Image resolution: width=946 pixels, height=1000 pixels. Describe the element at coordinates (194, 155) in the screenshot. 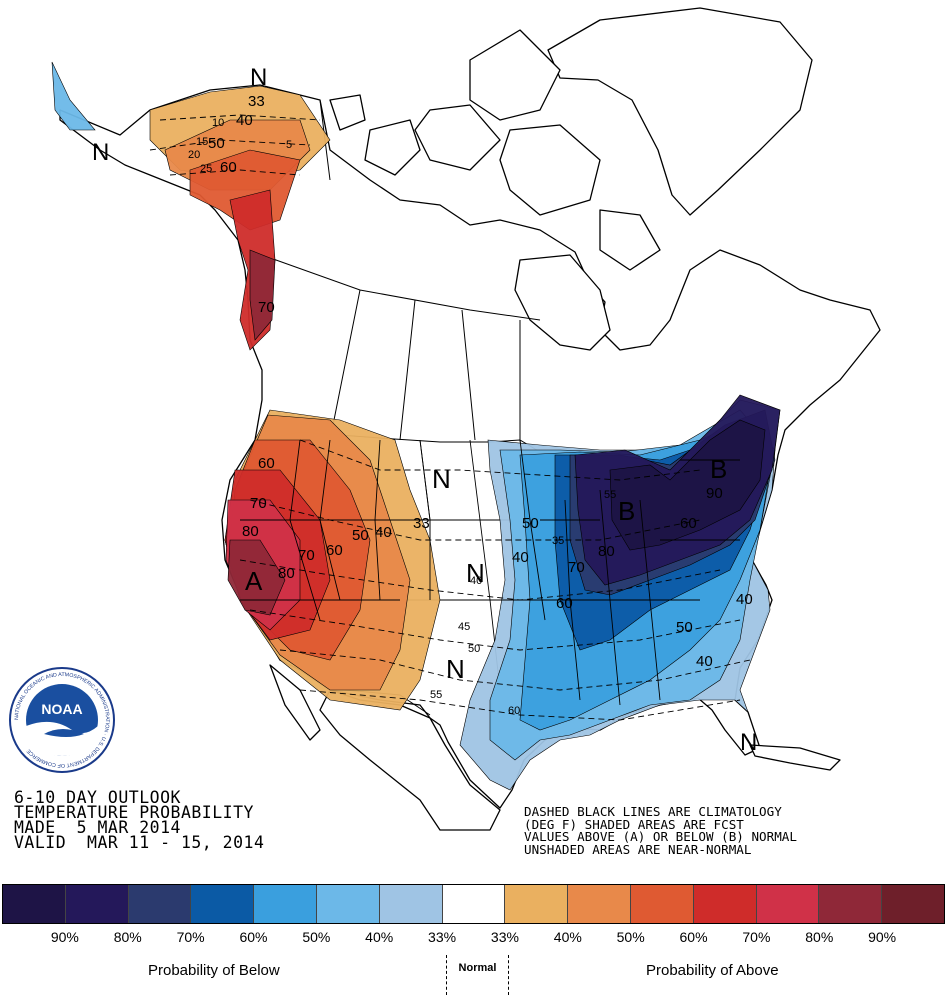

I see `climatology-value: 20` at that location.